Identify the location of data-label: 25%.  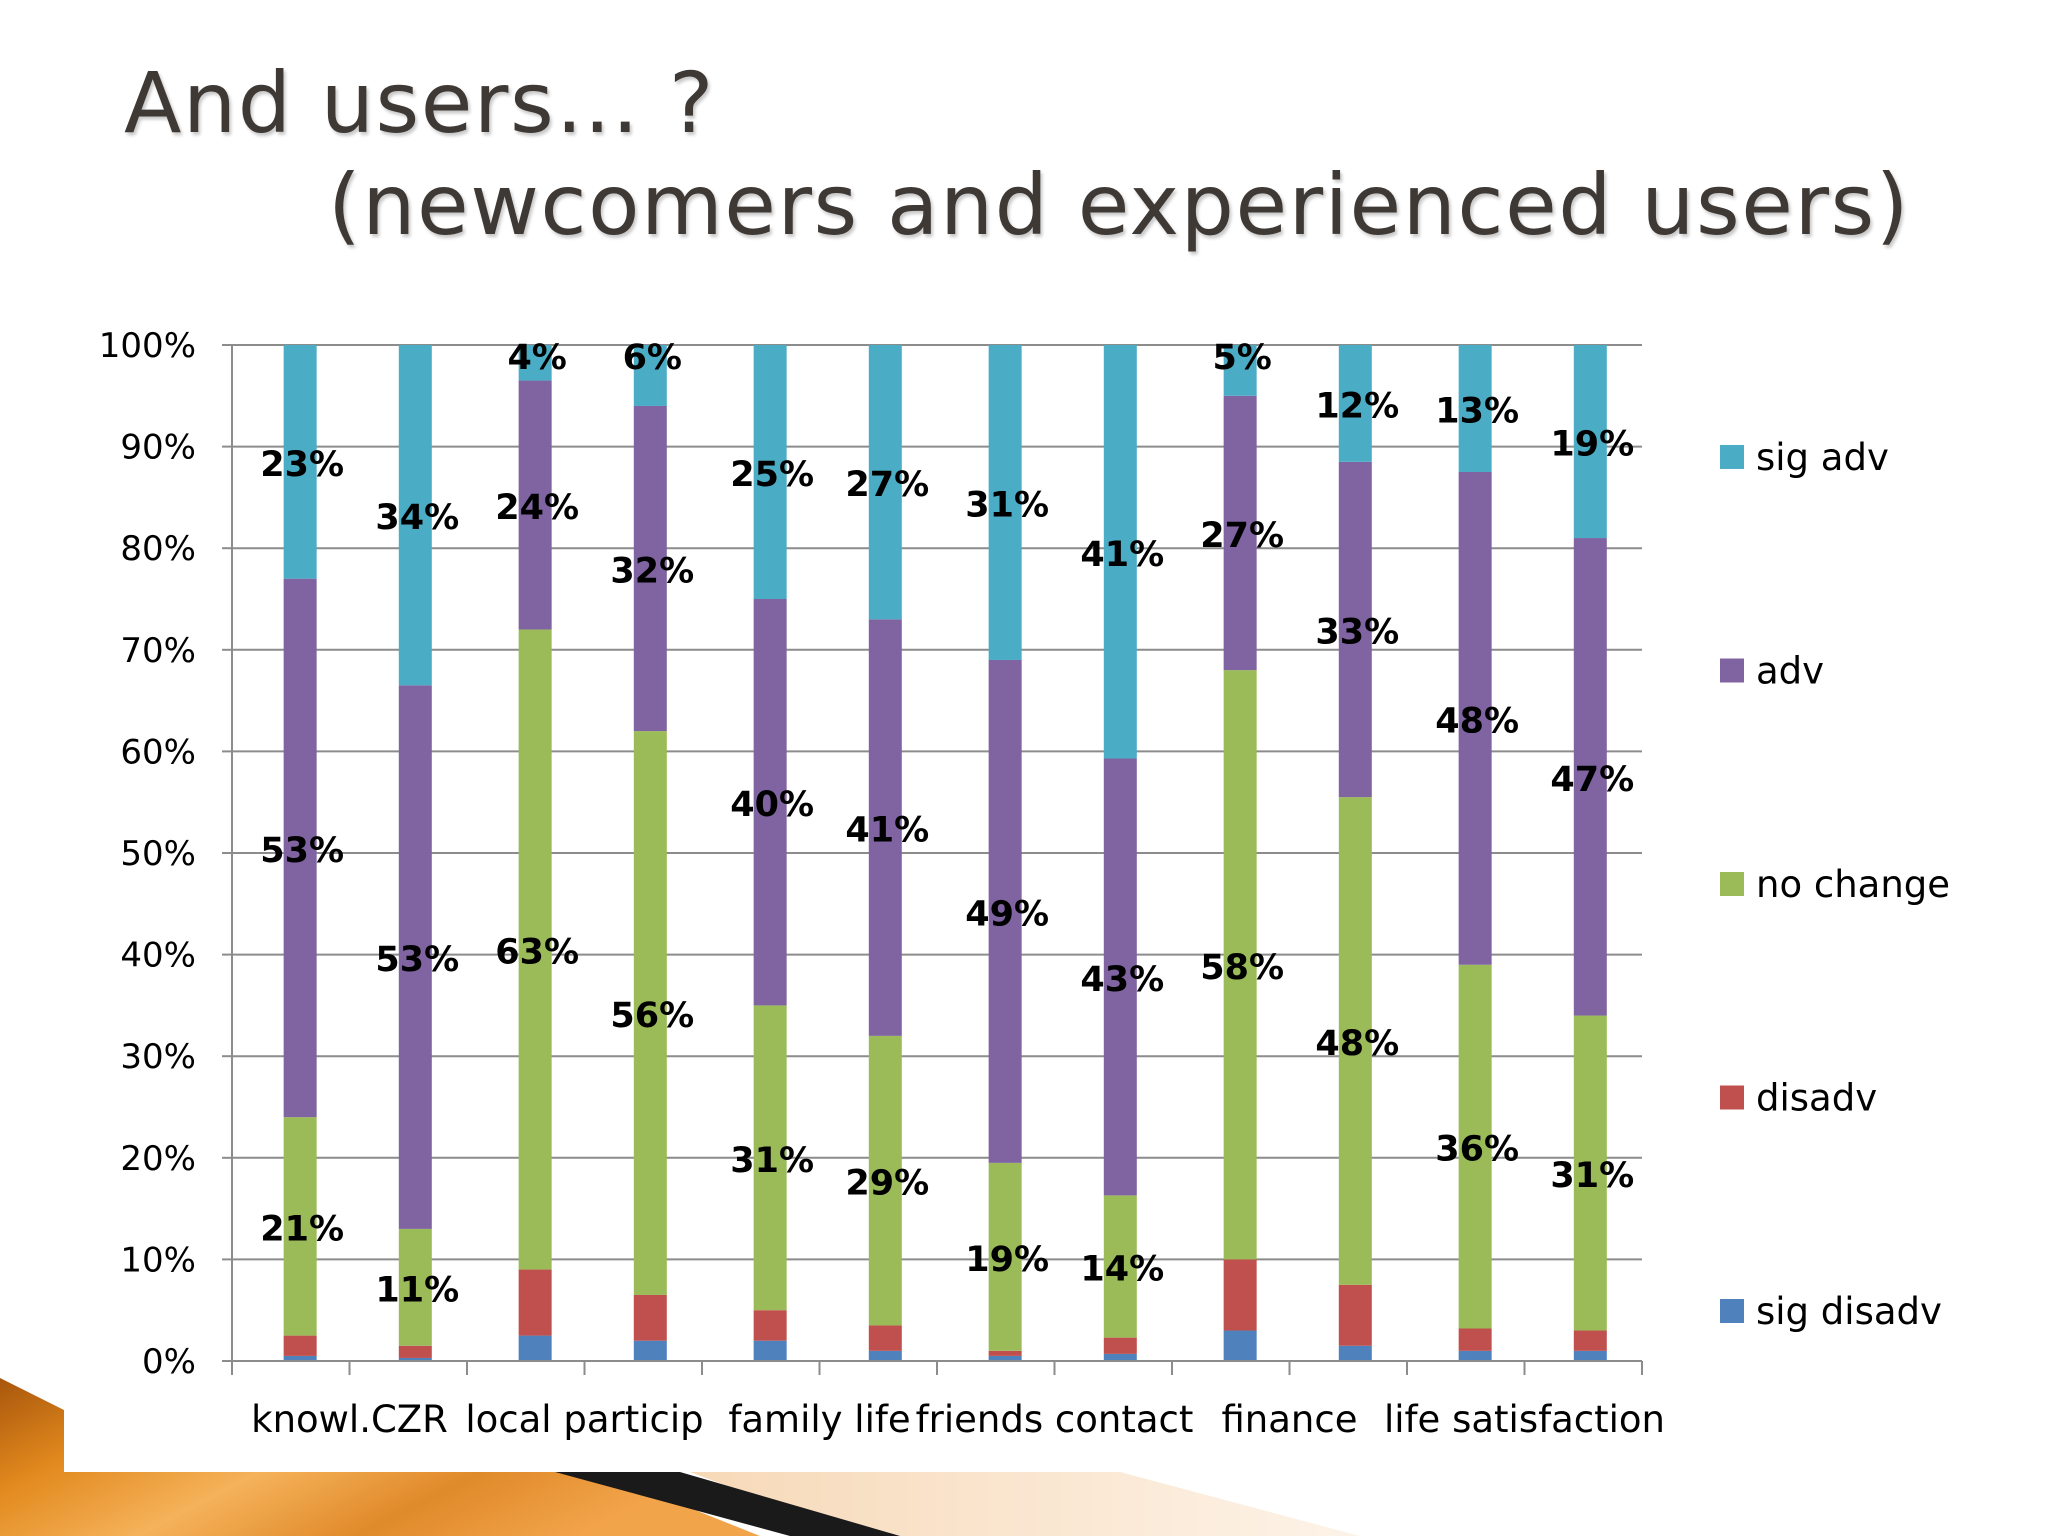
(772, 475).